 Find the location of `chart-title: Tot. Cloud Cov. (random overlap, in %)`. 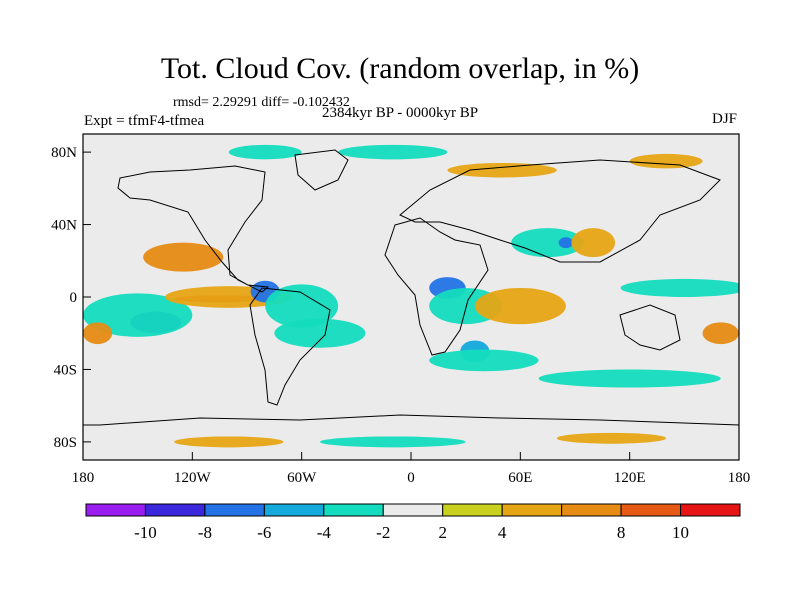

chart-title: Tot. Cloud Cov. (random overlap, in %) is located at coordinates (400, 68).